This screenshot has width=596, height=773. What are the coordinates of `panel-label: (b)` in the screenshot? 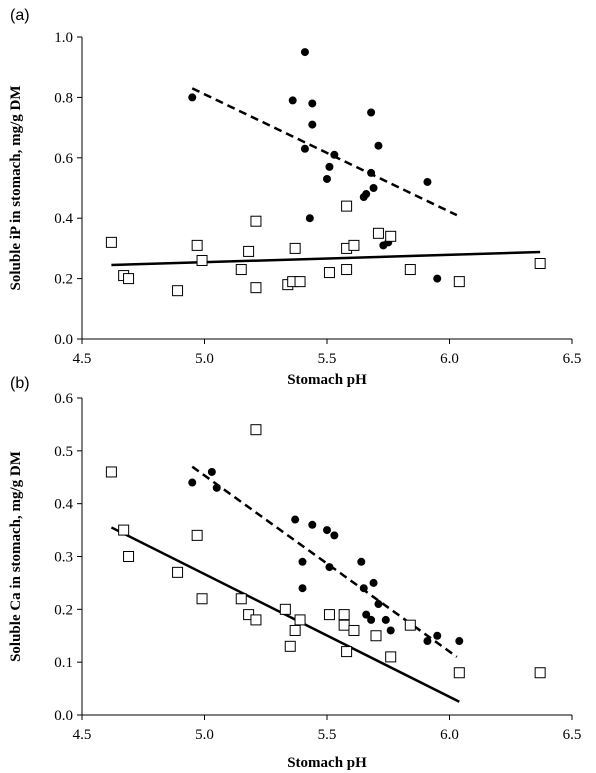 It's located at (20, 383).